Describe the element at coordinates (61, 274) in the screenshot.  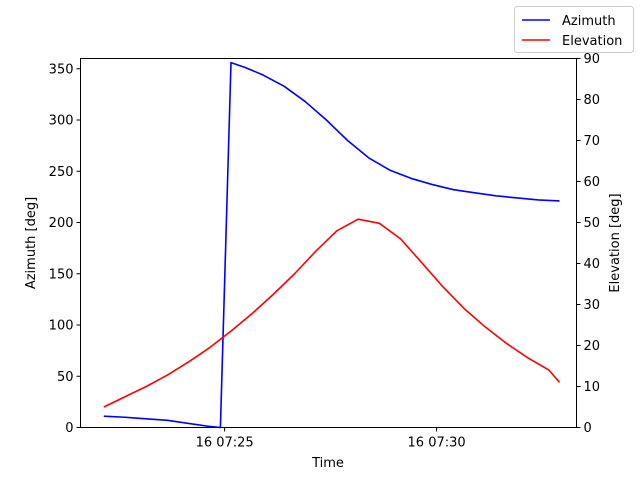
I see `left-y-tick-label: 150` at that location.